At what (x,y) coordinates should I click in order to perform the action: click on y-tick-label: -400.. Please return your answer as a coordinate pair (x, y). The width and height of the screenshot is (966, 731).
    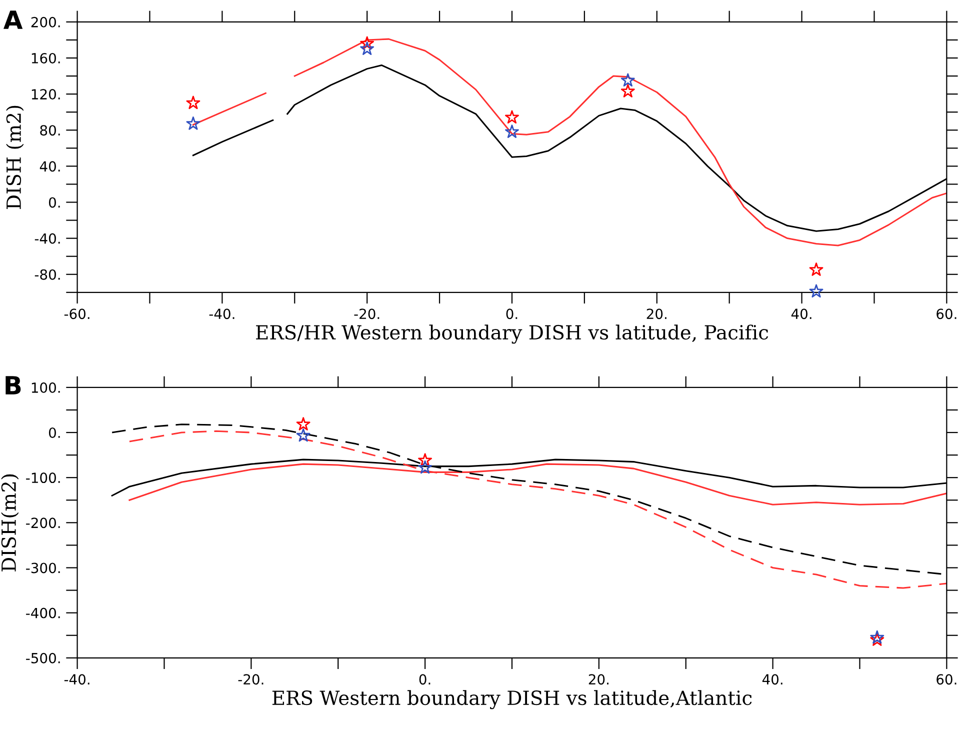
    Looking at the image, I should click on (43, 613).